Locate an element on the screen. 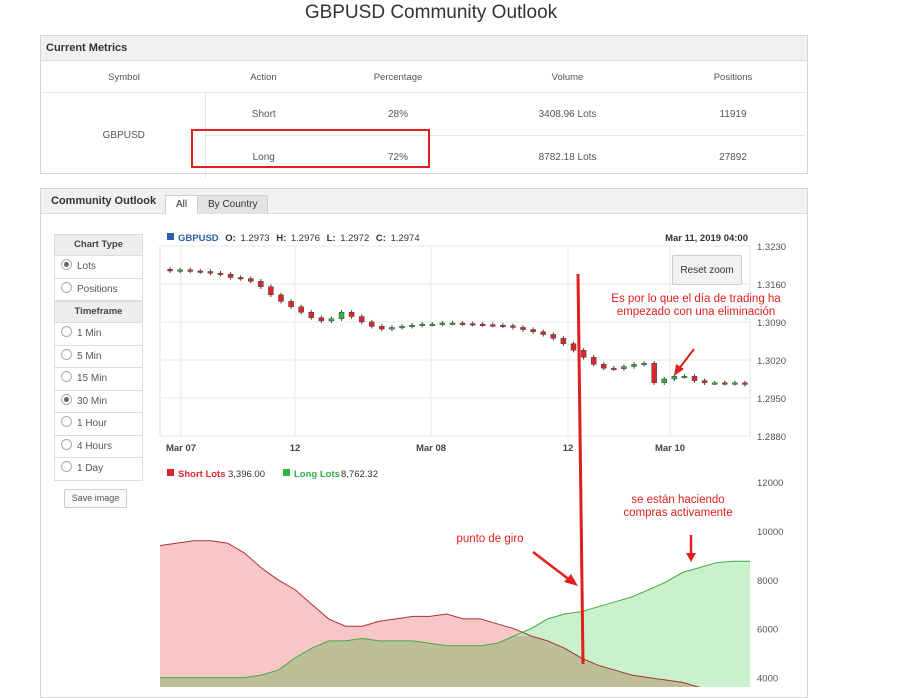 This screenshot has height=698, width=900. table-row: Long 72% 8782.18 Lots 27892 is located at coordinates (424, 156).